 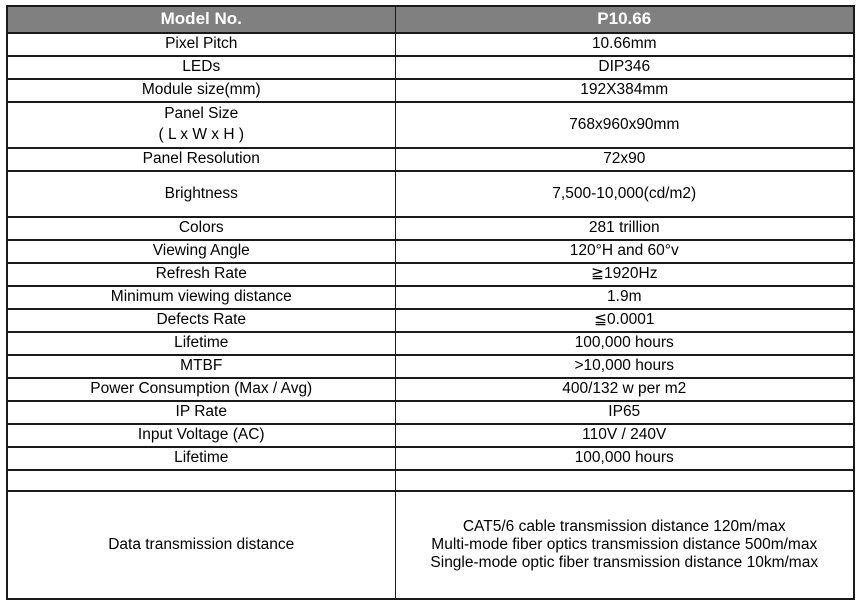 I want to click on table-header-row: Model No. P10.66, so click(x=430, y=19).